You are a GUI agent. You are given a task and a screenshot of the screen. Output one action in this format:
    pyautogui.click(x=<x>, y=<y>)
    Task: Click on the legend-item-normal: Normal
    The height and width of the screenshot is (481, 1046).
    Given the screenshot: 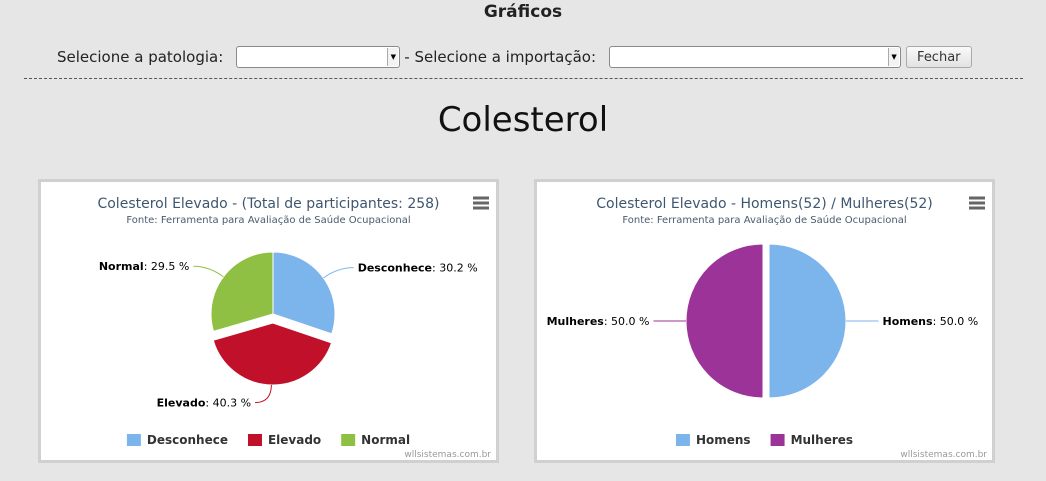 What is the action you would take?
    pyautogui.click(x=375, y=440)
    